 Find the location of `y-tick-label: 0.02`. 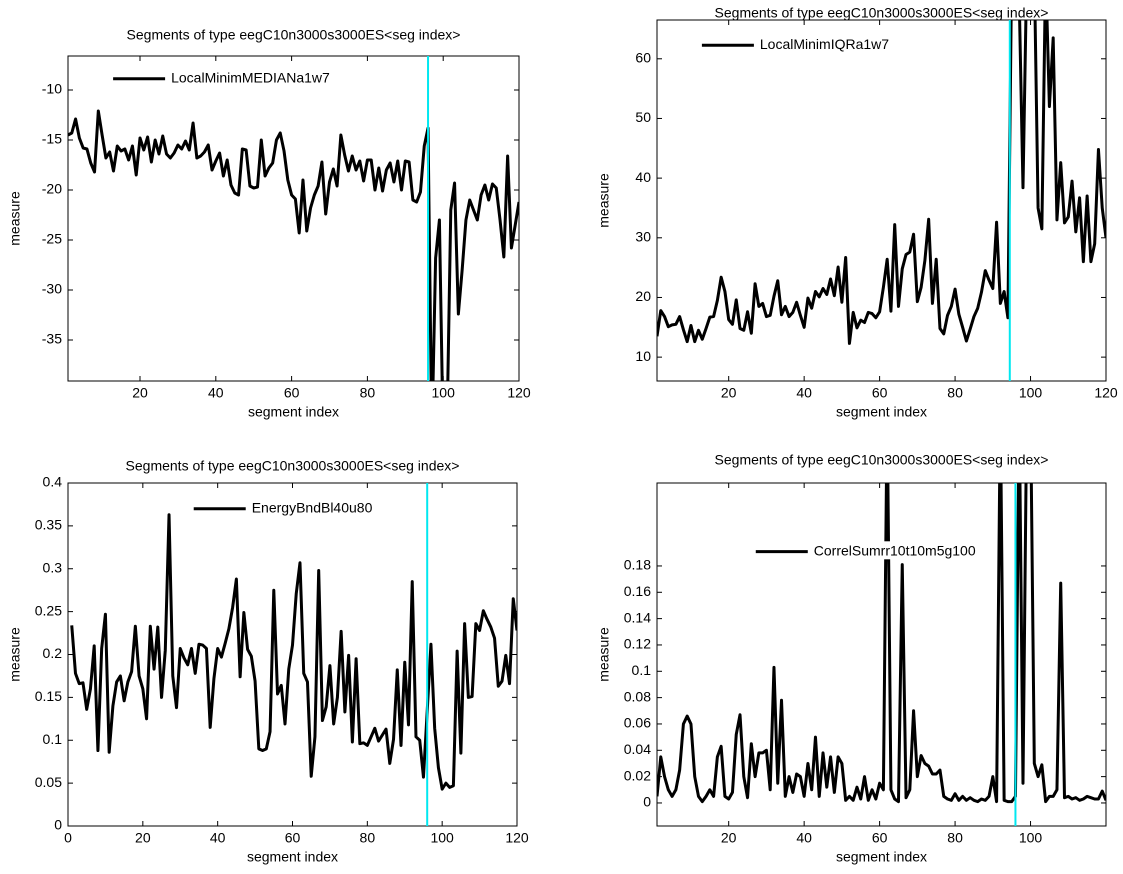

y-tick-label: 0.02 is located at coordinates (637, 775).